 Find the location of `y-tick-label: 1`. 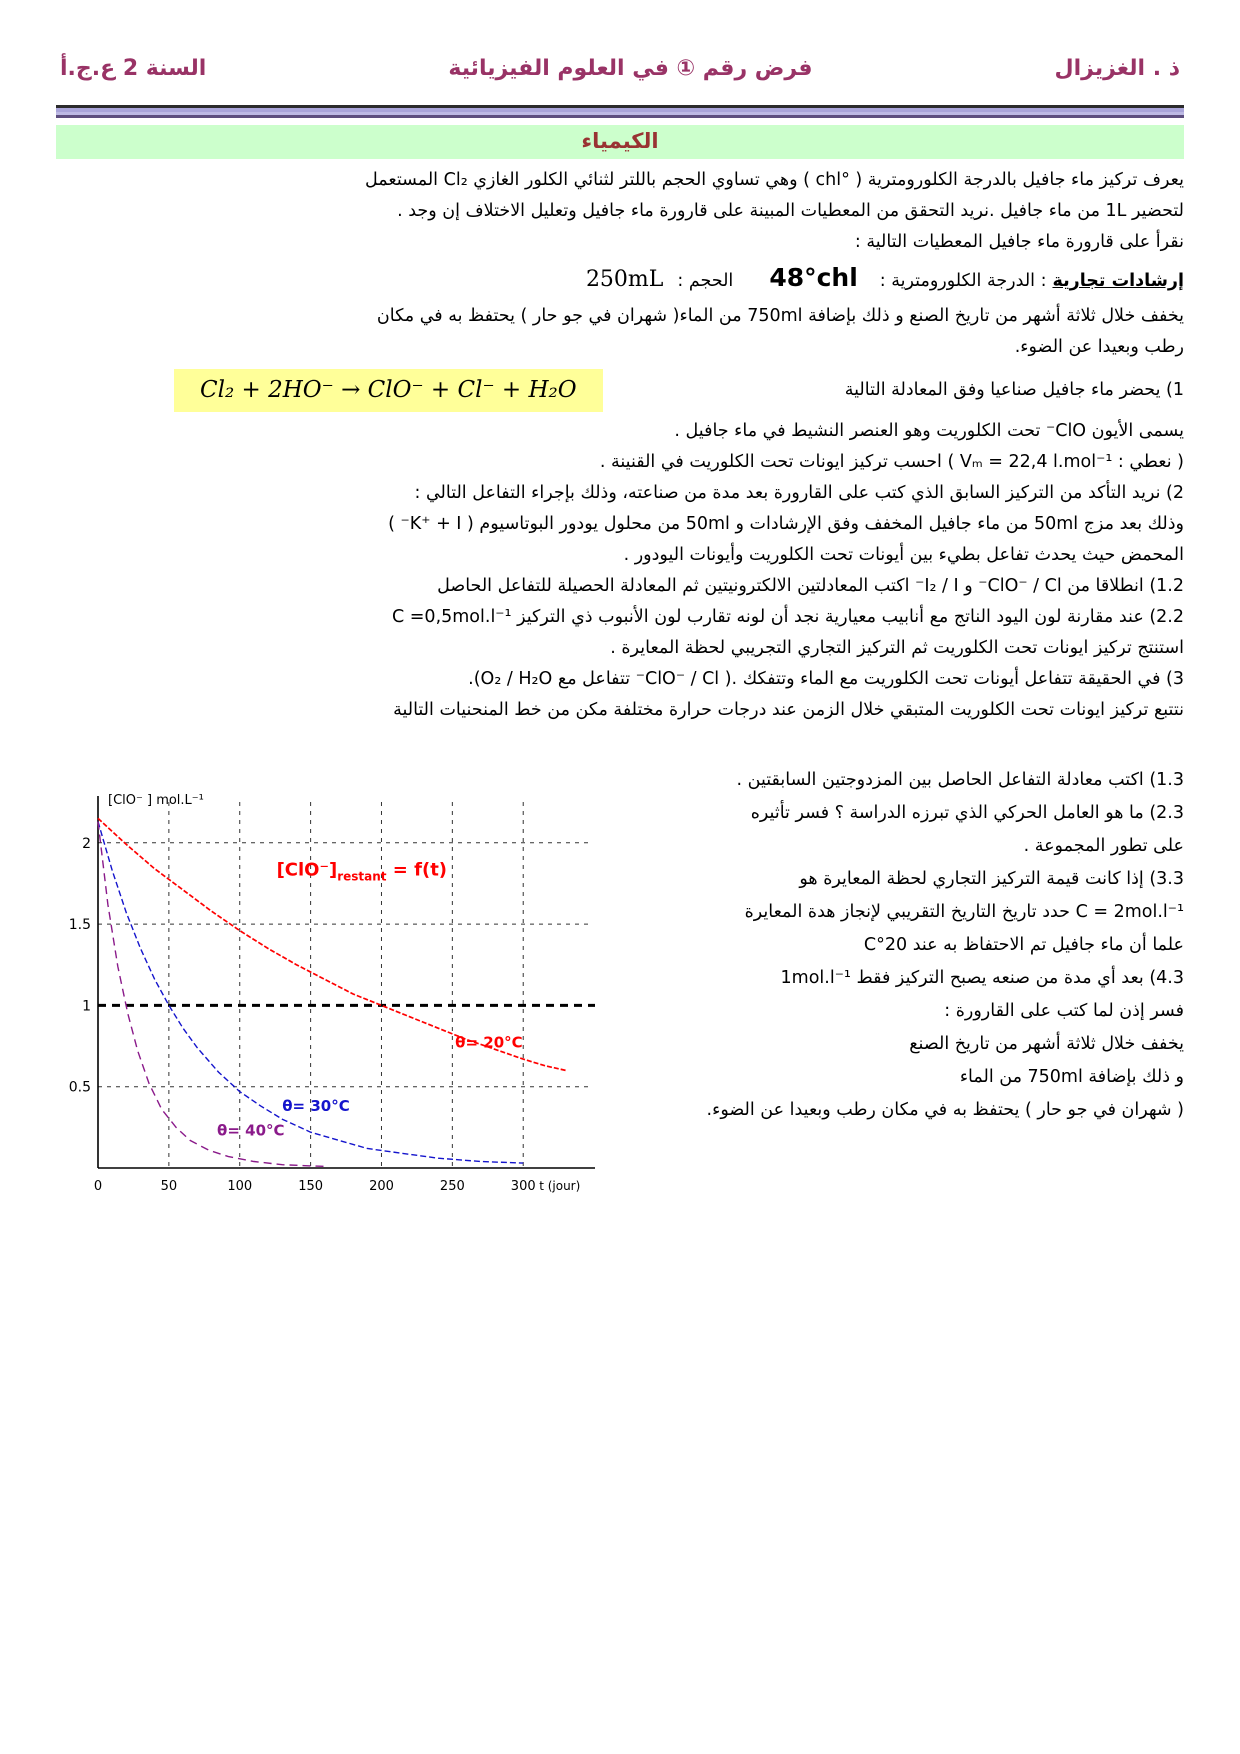

y-tick-label: 1 is located at coordinates (86, 1006).